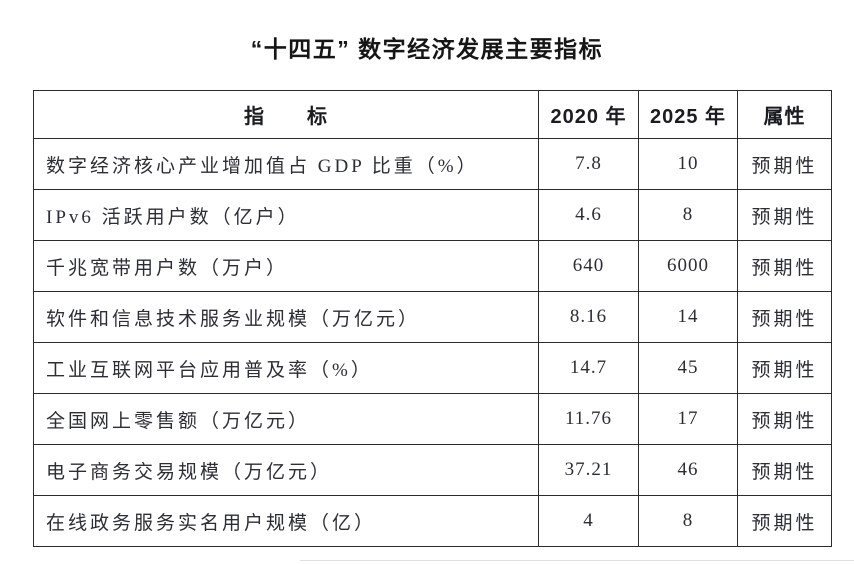 This screenshot has height=565, width=854. Describe the element at coordinates (577, 560) in the screenshot. I see `bottom-divider` at that location.